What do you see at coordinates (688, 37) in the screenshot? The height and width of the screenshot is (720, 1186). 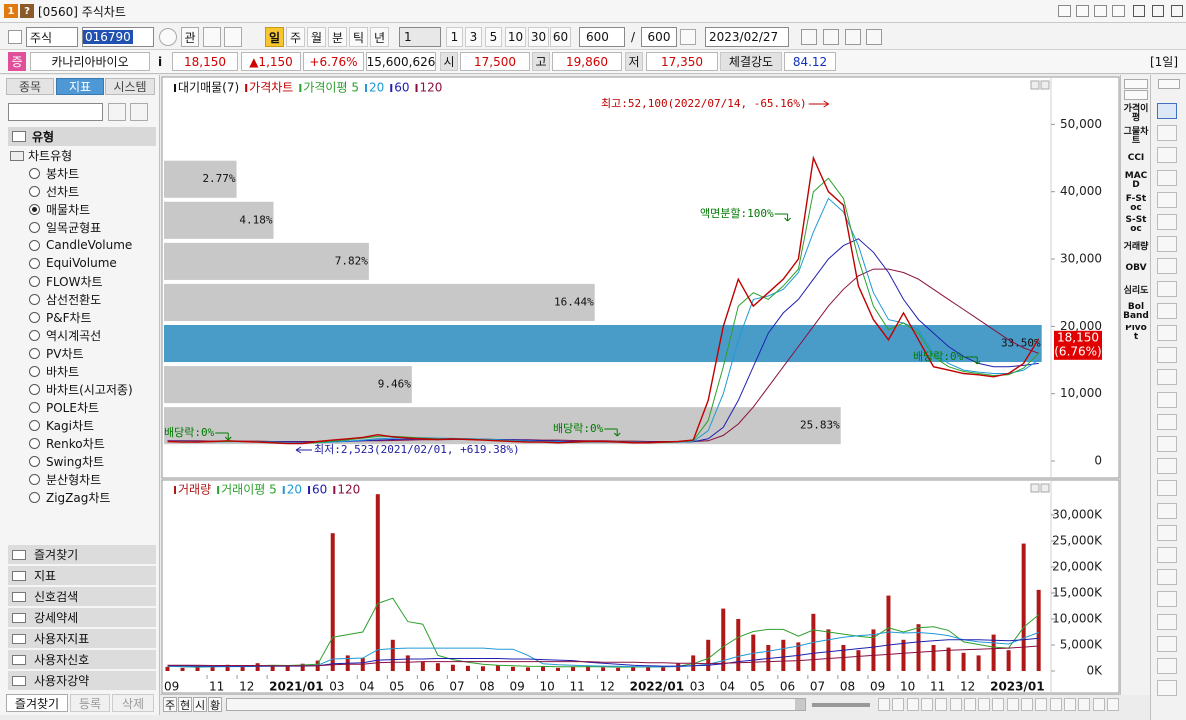 I see `sync-button` at bounding box center [688, 37].